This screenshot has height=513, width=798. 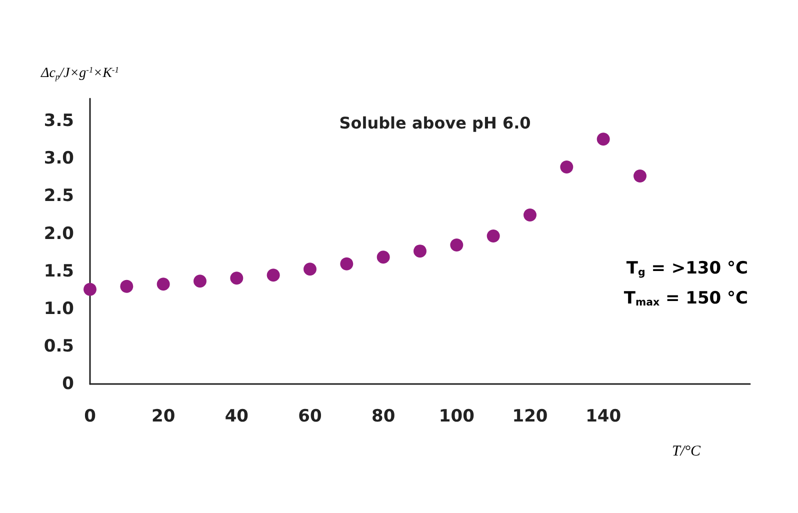 I want to click on annotation: Tg = >130 °C, so click(x=687, y=268).